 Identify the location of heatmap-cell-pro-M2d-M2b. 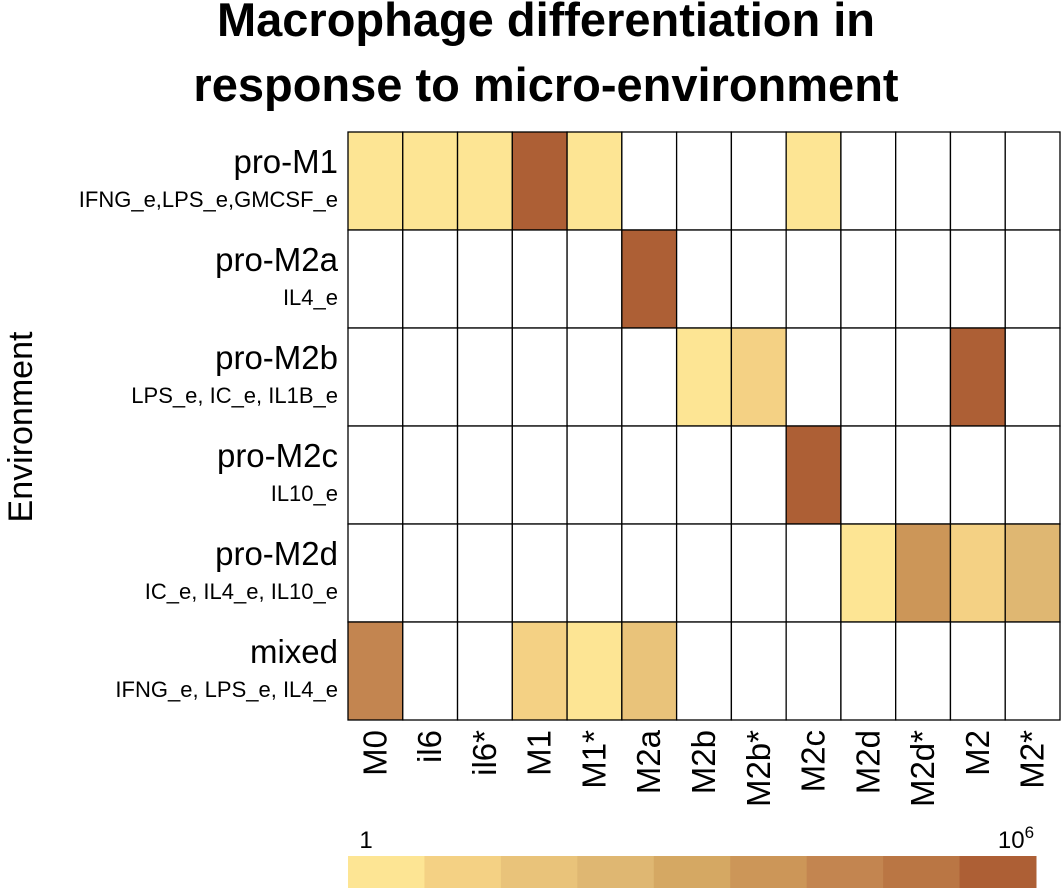
(704, 573).